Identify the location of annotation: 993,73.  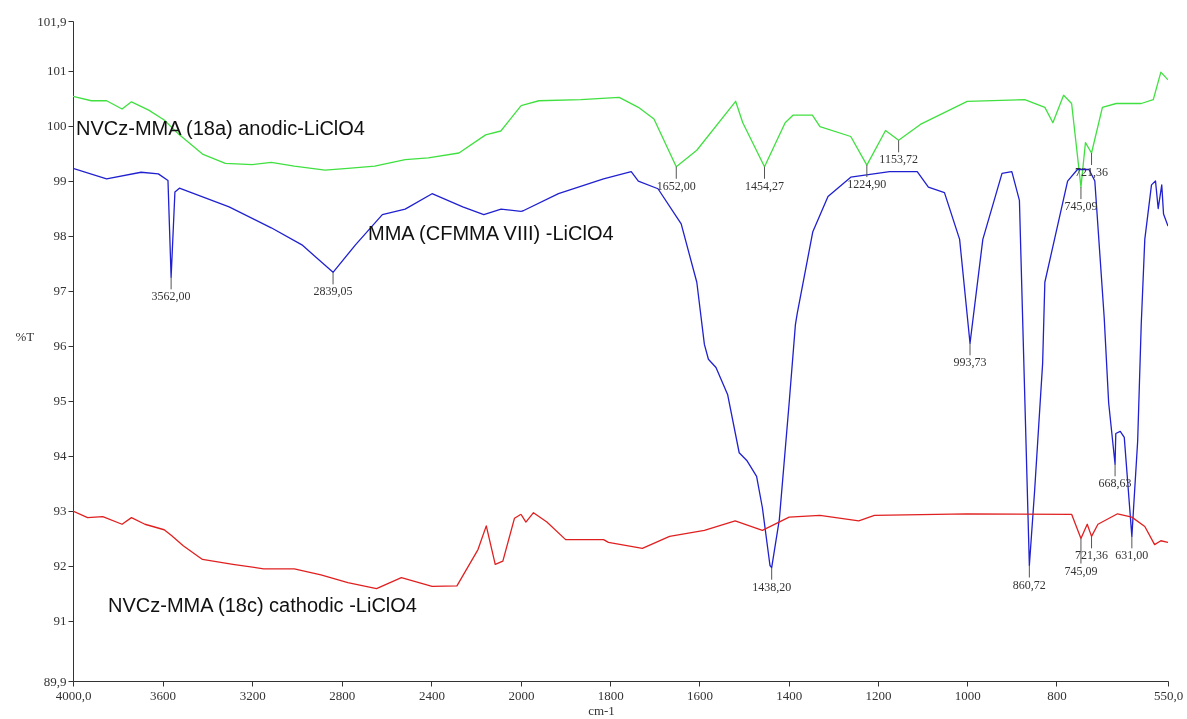
(970, 362).